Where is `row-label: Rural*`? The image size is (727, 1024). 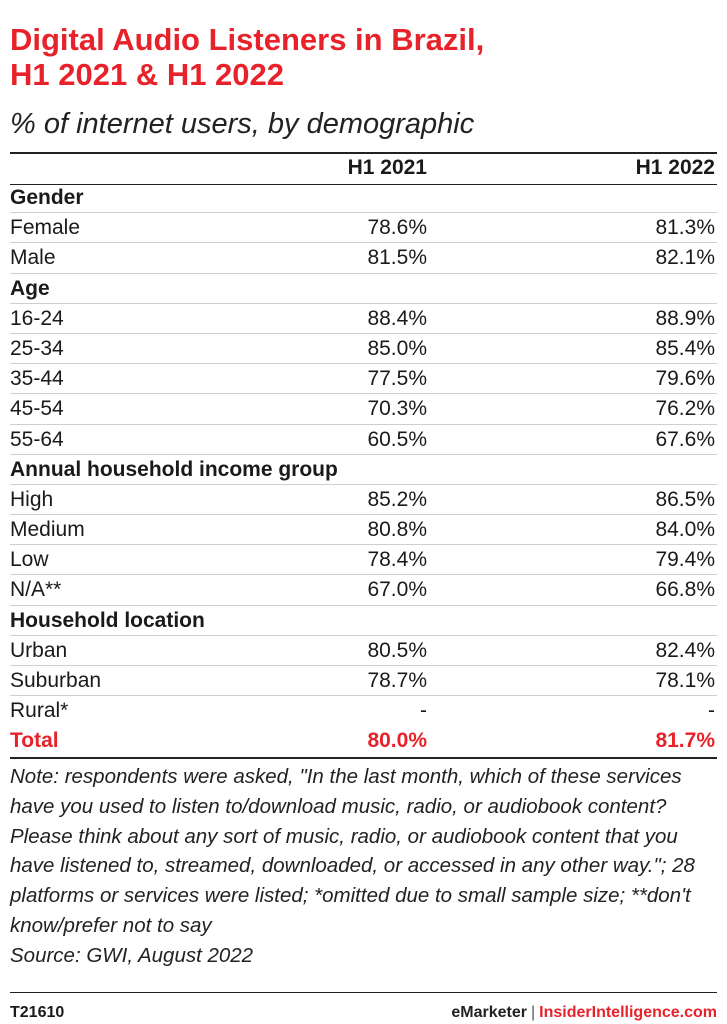 row-label: Rural* is located at coordinates (39, 711).